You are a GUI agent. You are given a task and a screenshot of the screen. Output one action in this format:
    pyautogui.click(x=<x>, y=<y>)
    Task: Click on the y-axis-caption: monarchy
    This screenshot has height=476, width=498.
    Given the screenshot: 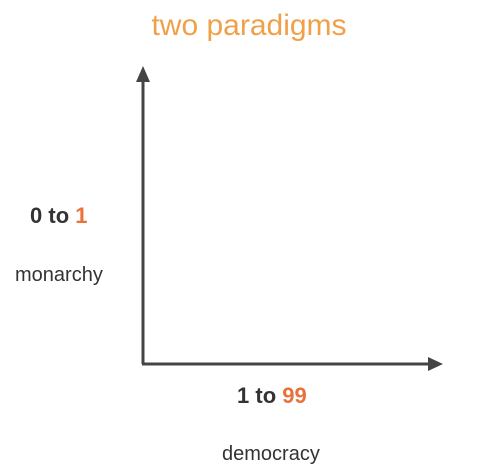 What is the action you would take?
    pyautogui.click(x=59, y=275)
    